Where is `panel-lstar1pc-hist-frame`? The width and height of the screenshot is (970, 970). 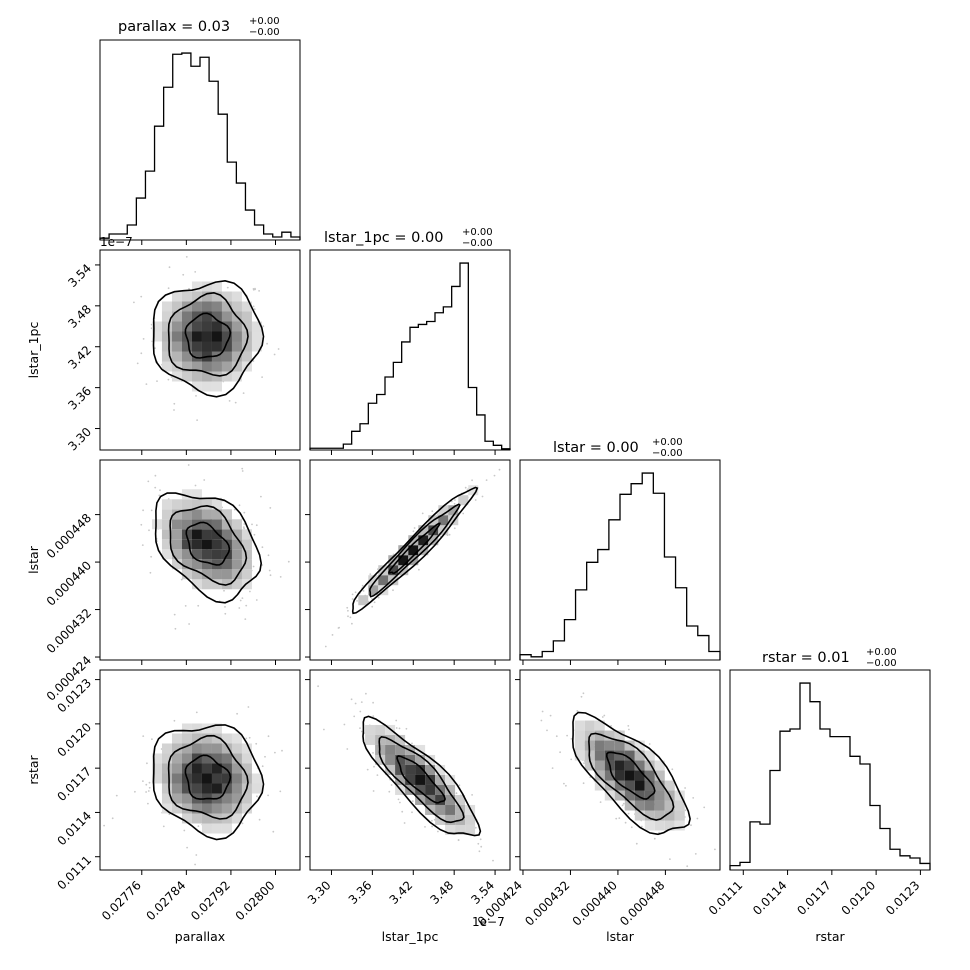
panel-lstar1pc-hist-frame is located at coordinates (410, 350).